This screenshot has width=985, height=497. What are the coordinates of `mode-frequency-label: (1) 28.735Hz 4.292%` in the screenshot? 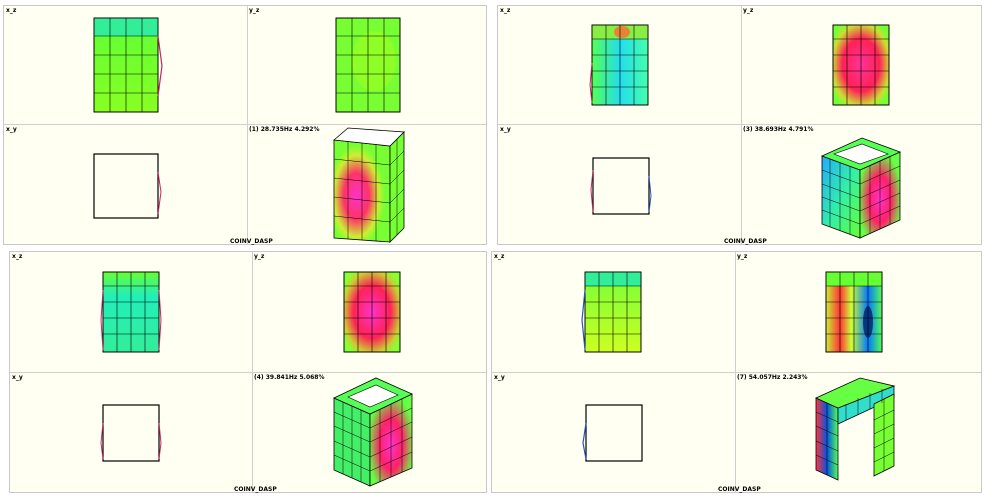 It's located at (284, 129).